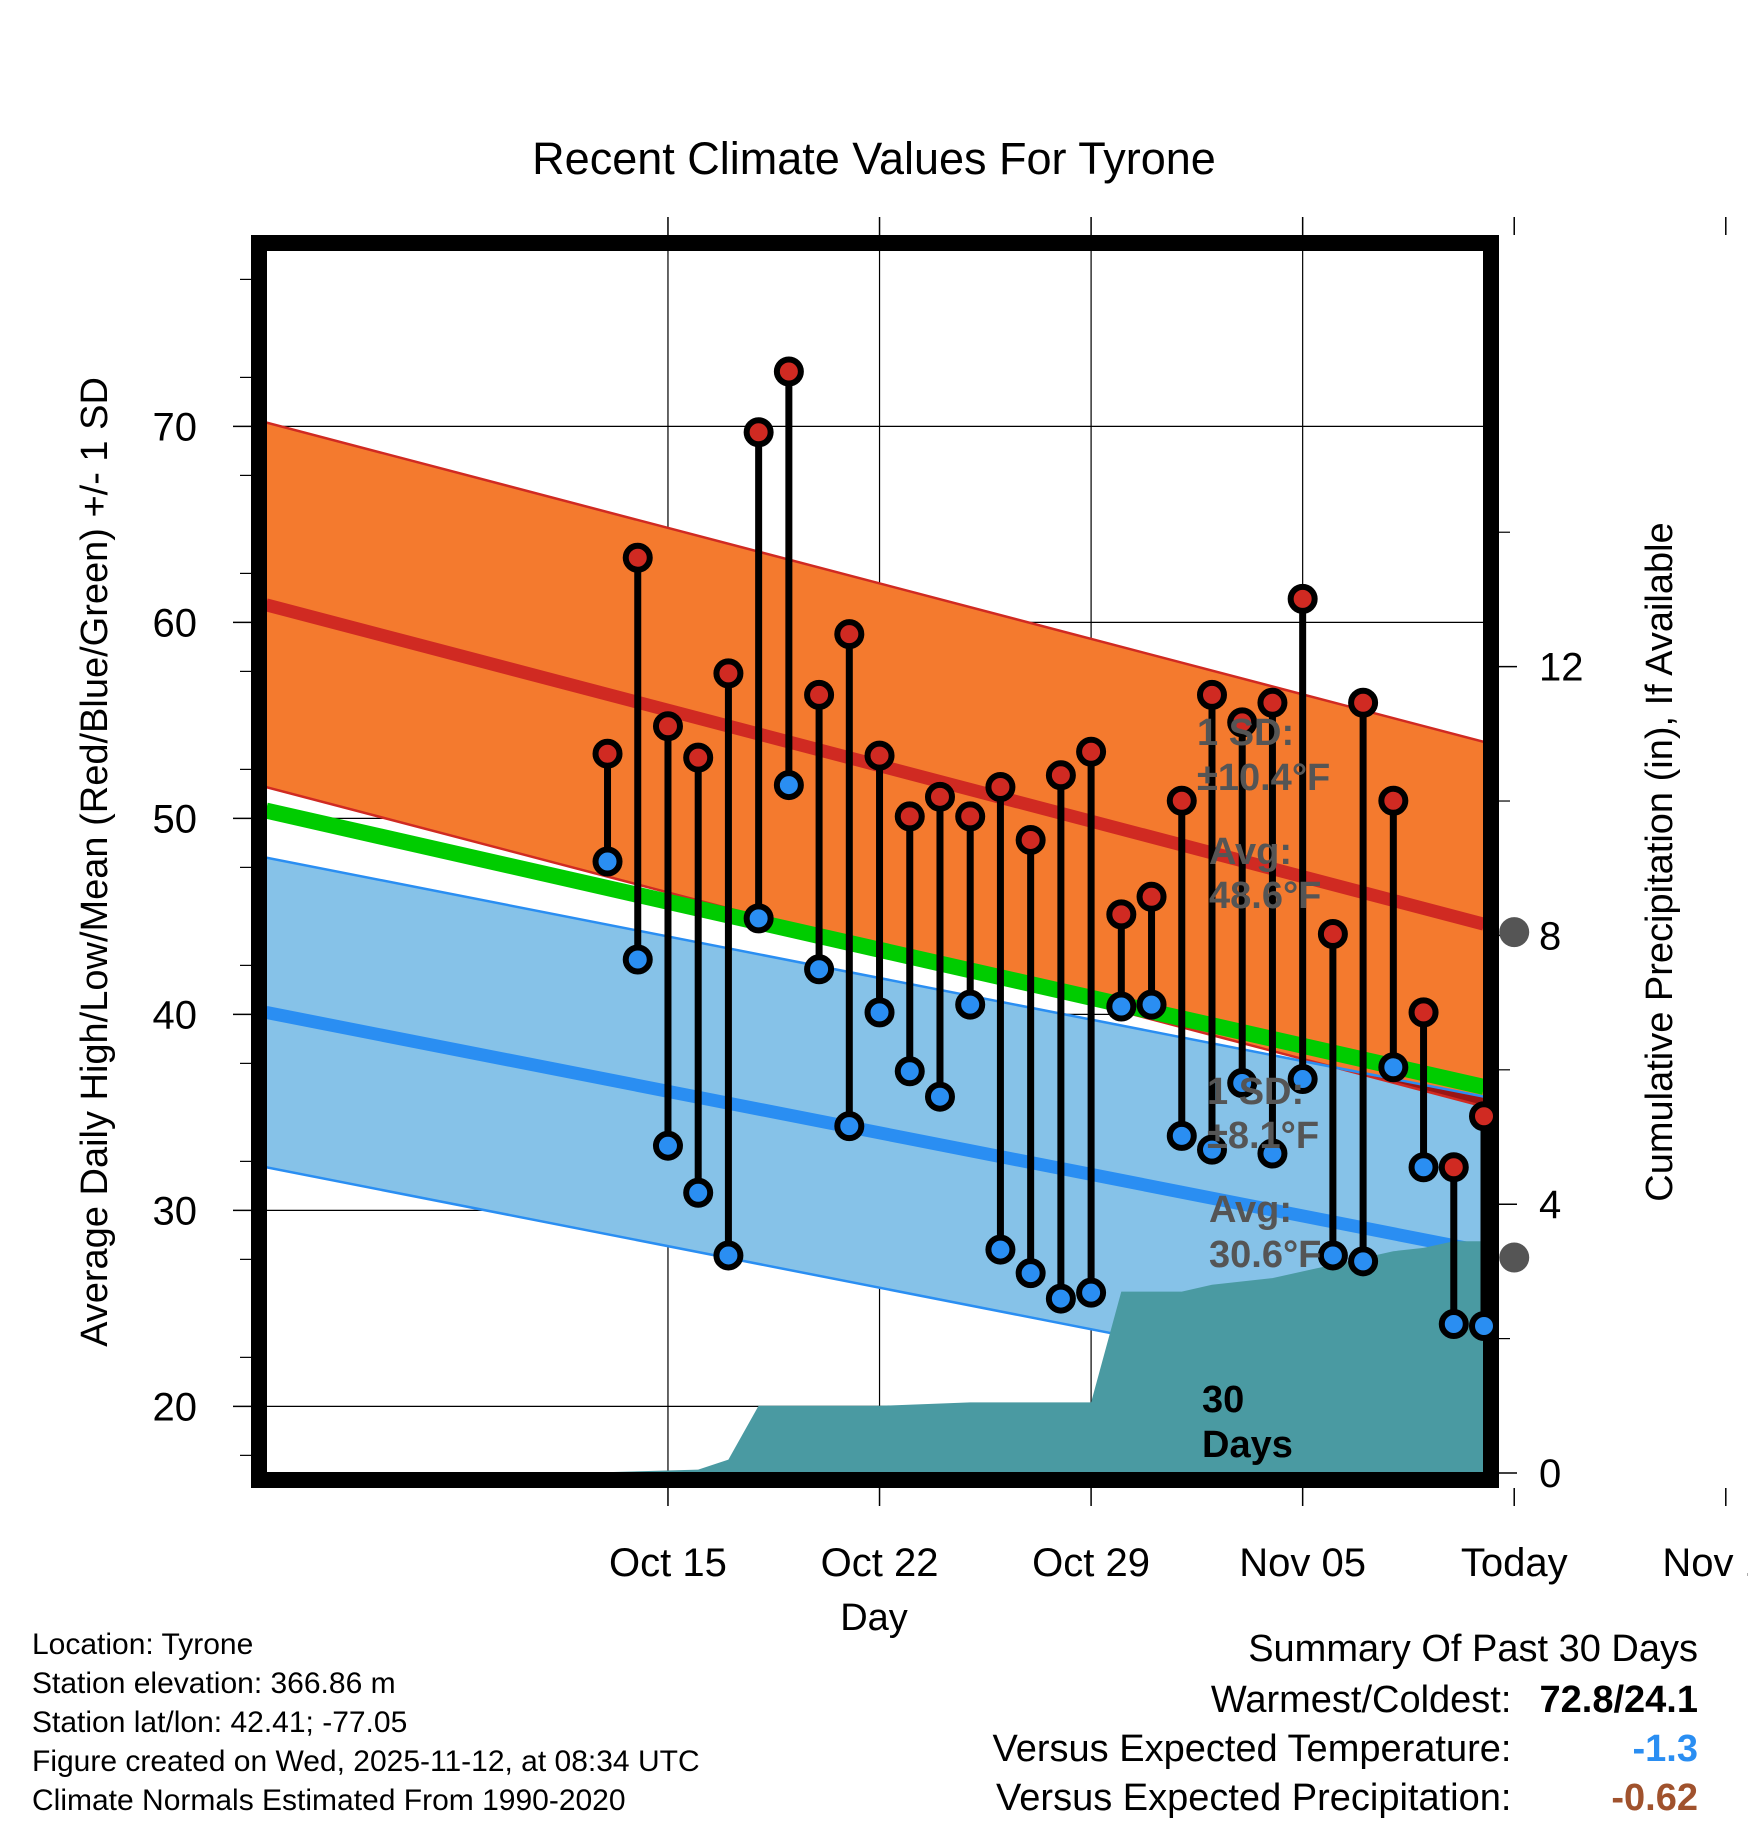 The width and height of the screenshot is (1748, 1828). Describe the element at coordinates (1561, 668) in the screenshot. I see `y2-tick-label: 12` at that location.